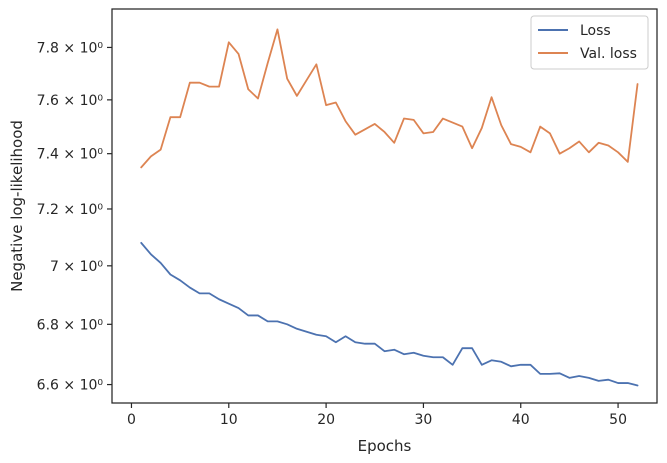 This screenshot has width=667, height=463. Describe the element at coordinates (17, 206) in the screenshot. I see `y-axis-label: Negative log-likelihood` at that location.